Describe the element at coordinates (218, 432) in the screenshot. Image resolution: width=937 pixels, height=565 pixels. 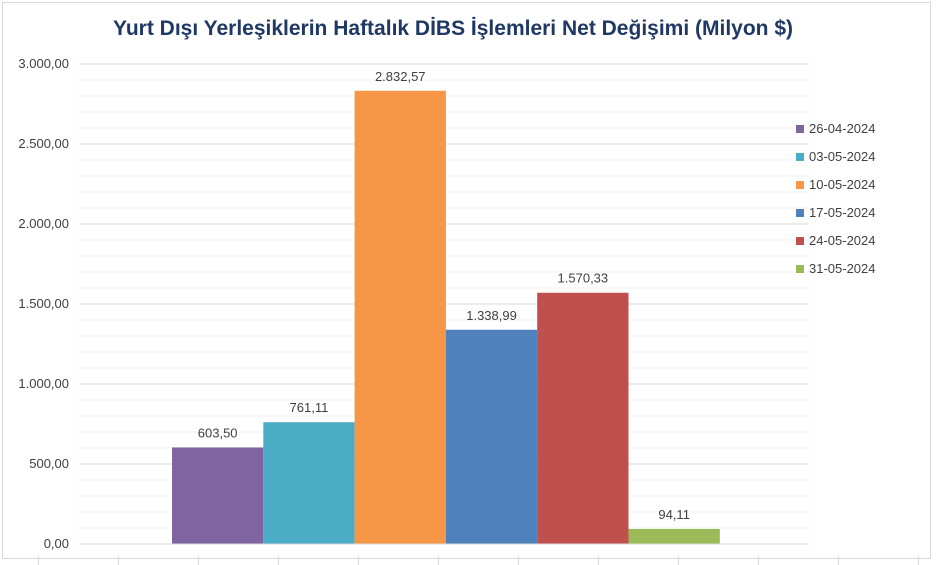
I see `data-label-26-04-2024: 603,50` at that location.